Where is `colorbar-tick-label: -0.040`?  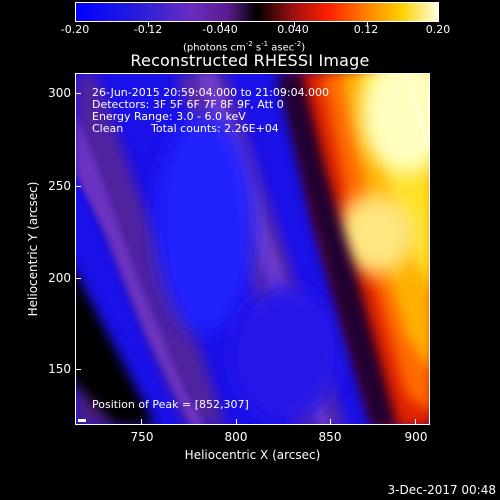
colorbar-tick-label: -0.040 is located at coordinates (220, 29).